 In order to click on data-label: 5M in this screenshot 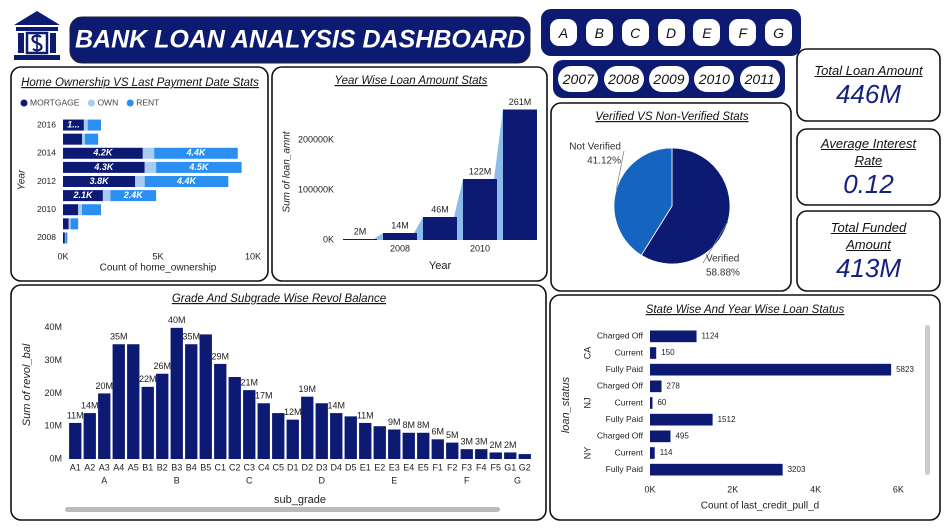, I will do `click(452, 435)`.